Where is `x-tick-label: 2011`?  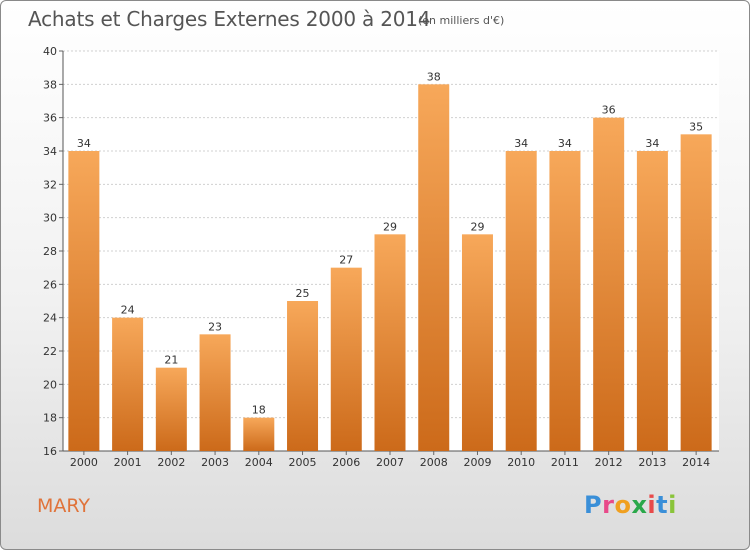 x-tick-label: 2011 is located at coordinates (565, 462).